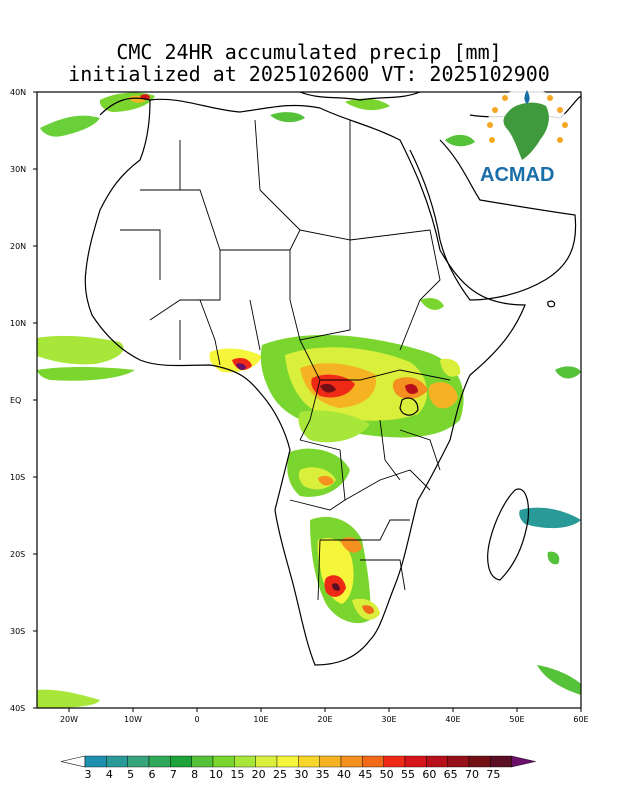  What do you see at coordinates (18, 323) in the screenshot?
I see `lat-label: 10N` at bounding box center [18, 323].